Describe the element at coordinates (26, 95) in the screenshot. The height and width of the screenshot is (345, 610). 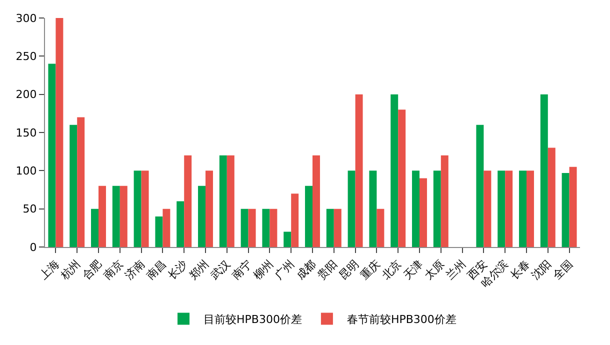
I see `y-tick-label: 200` at that location.